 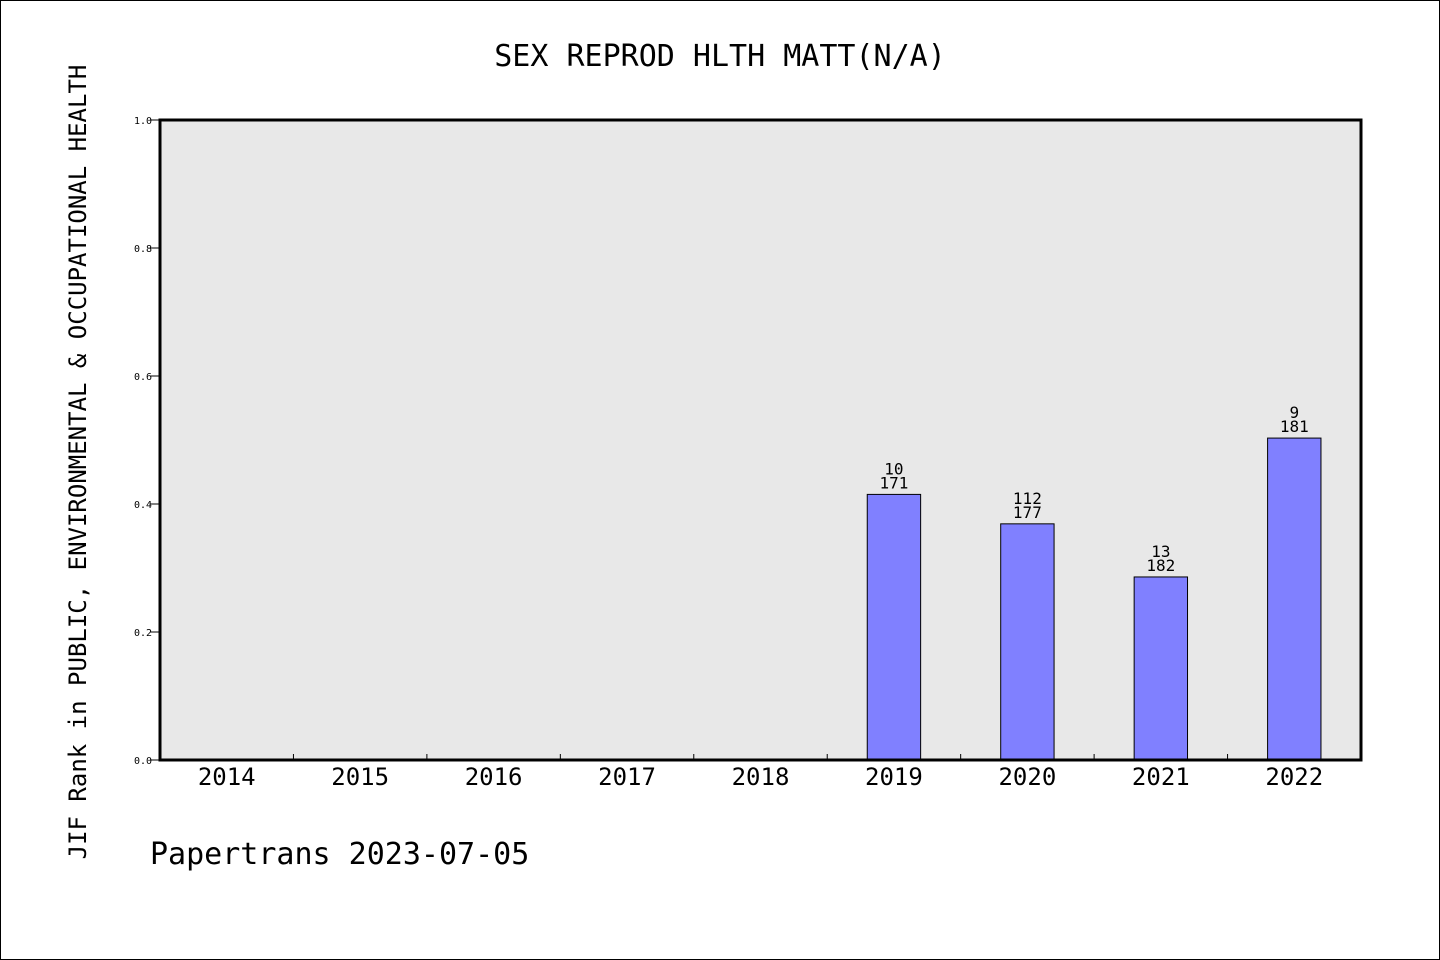 I want to click on y-axis: 0.0 0.2 0.4 0.6 0.8 1.0, so click(x=147, y=441).